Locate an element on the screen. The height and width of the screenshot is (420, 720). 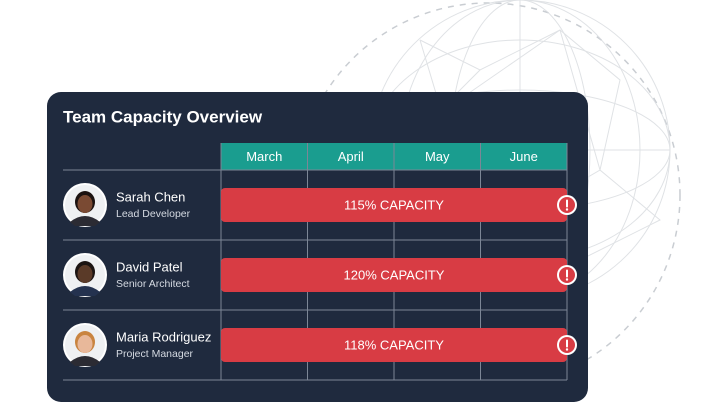
member-row: David Patel Senior Architect 120% CAPACITY is located at coordinates (320, 275).